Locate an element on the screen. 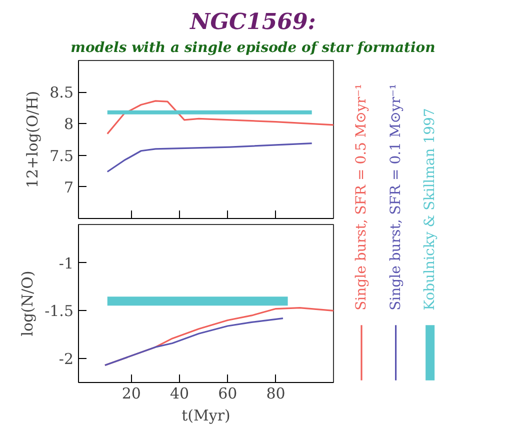  x-tick-label: 80 is located at coordinates (276, 393).